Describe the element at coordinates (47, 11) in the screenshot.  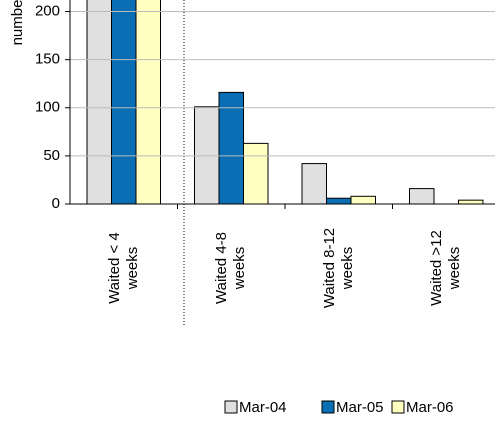
I see `y-tick-label: 200` at that location.